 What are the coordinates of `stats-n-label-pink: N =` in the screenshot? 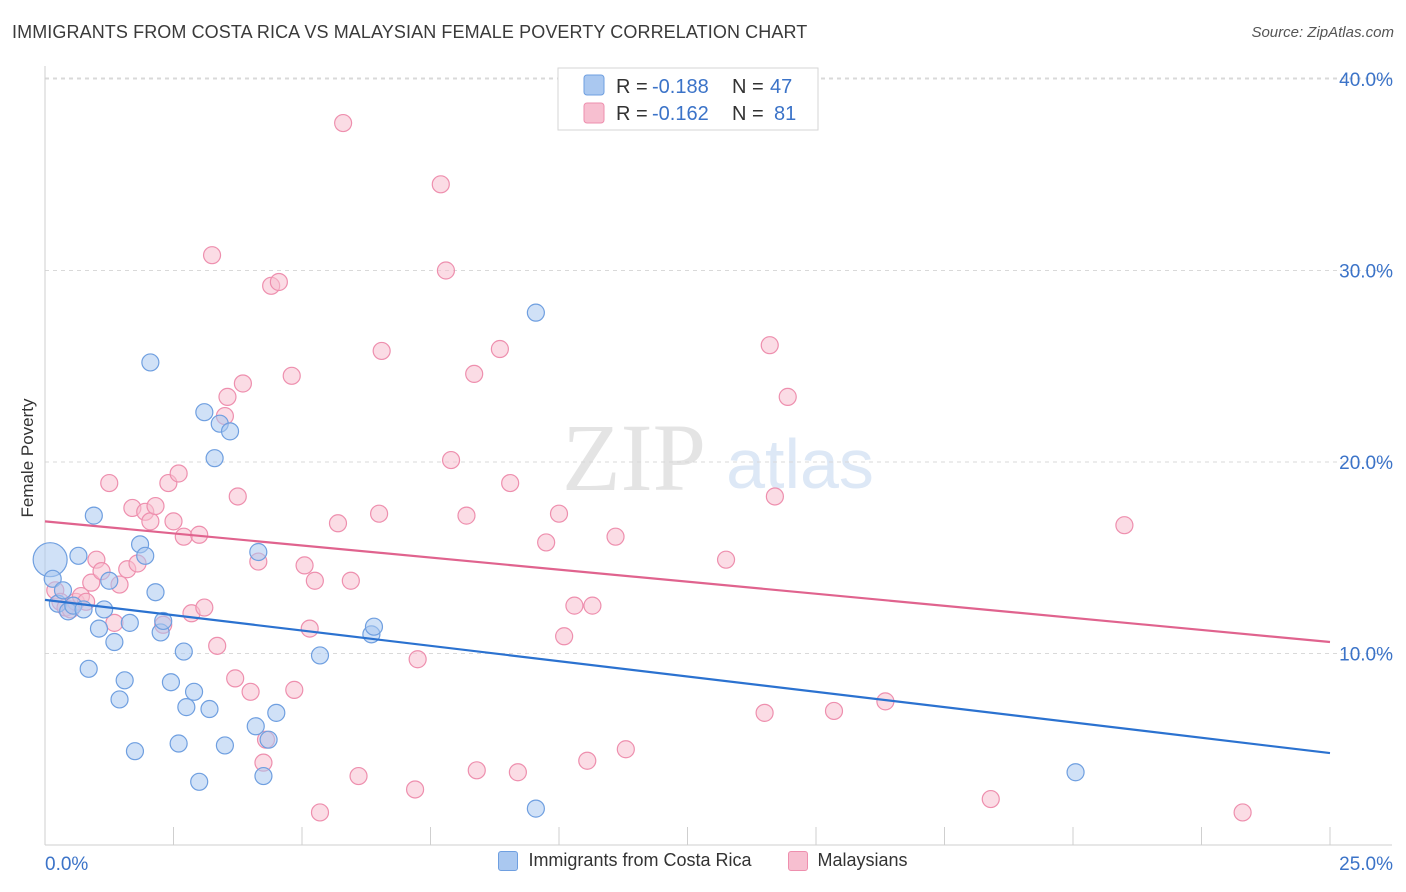 It's located at (748, 114).